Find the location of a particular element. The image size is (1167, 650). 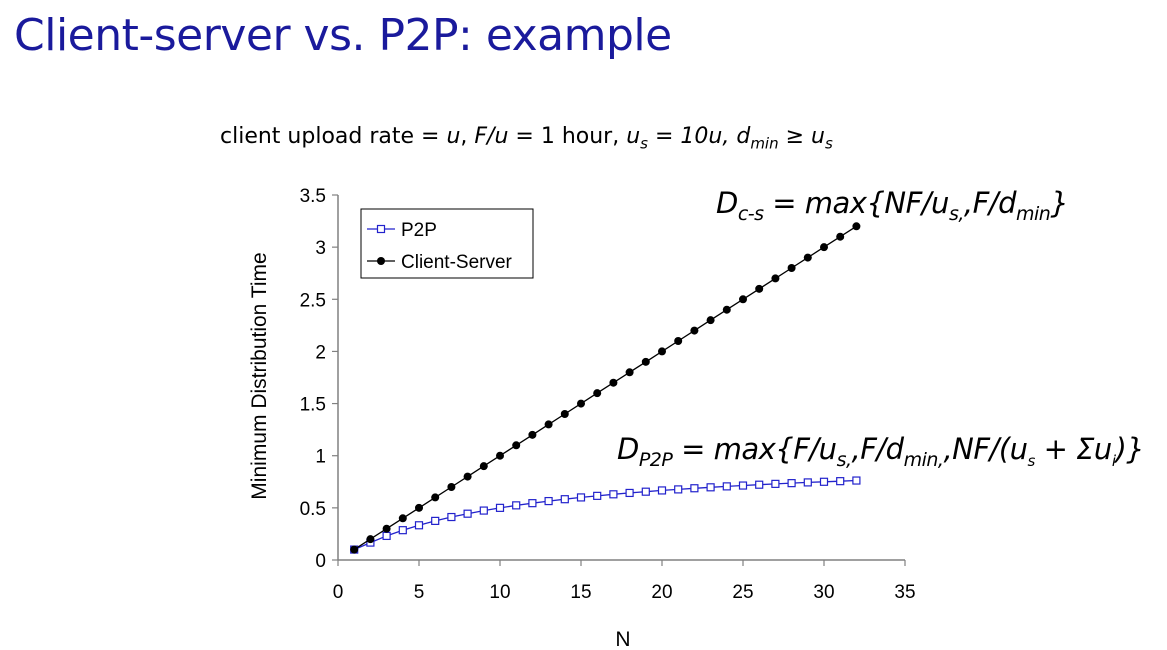

x-axis-label: N is located at coordinates (622, 639).